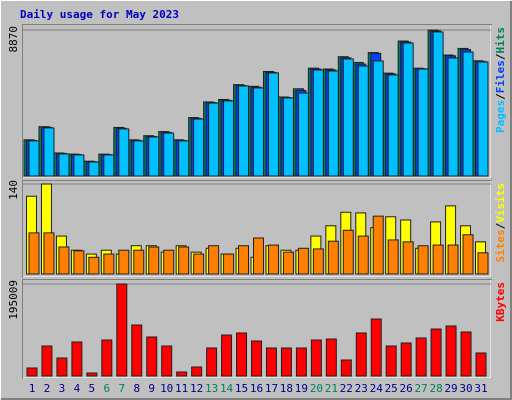  Describe the element at coordinates (301, 388) in the screenshot. I see `x-tick-label: 19` at that location.